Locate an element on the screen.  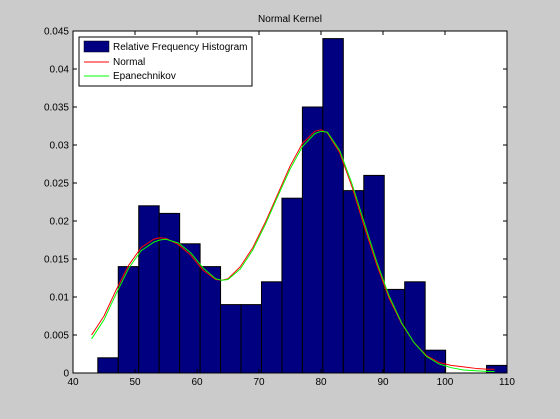
y-tick-label: 0.01 is located at coordinates (60, 298).